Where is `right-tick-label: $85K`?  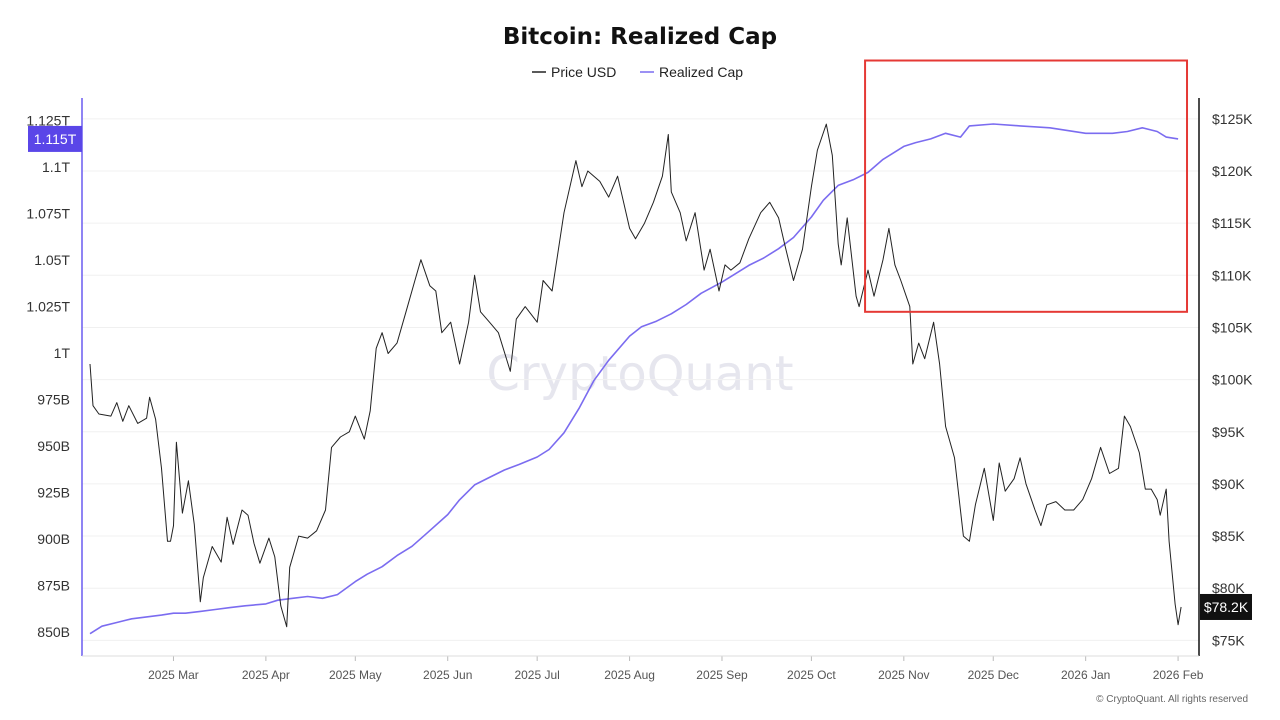
right-tick-label: $85K is located at coordinates (1228, 536).